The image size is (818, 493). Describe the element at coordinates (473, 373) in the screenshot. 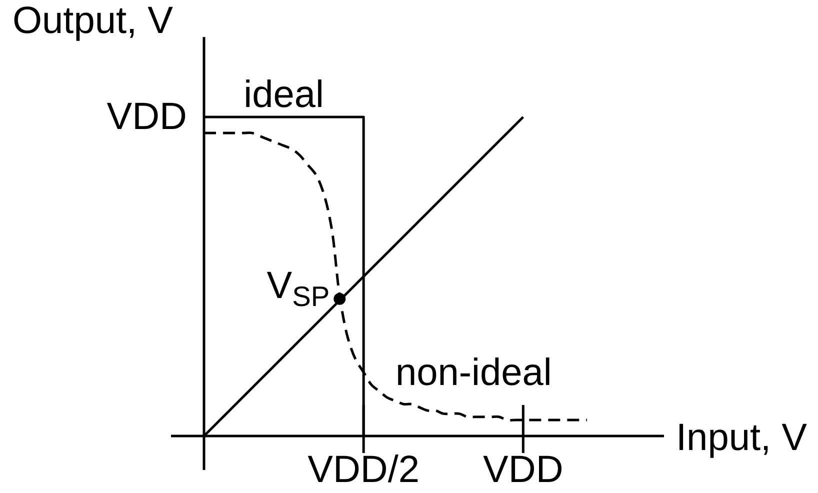

I see `series-label: non-ideal` at that location.